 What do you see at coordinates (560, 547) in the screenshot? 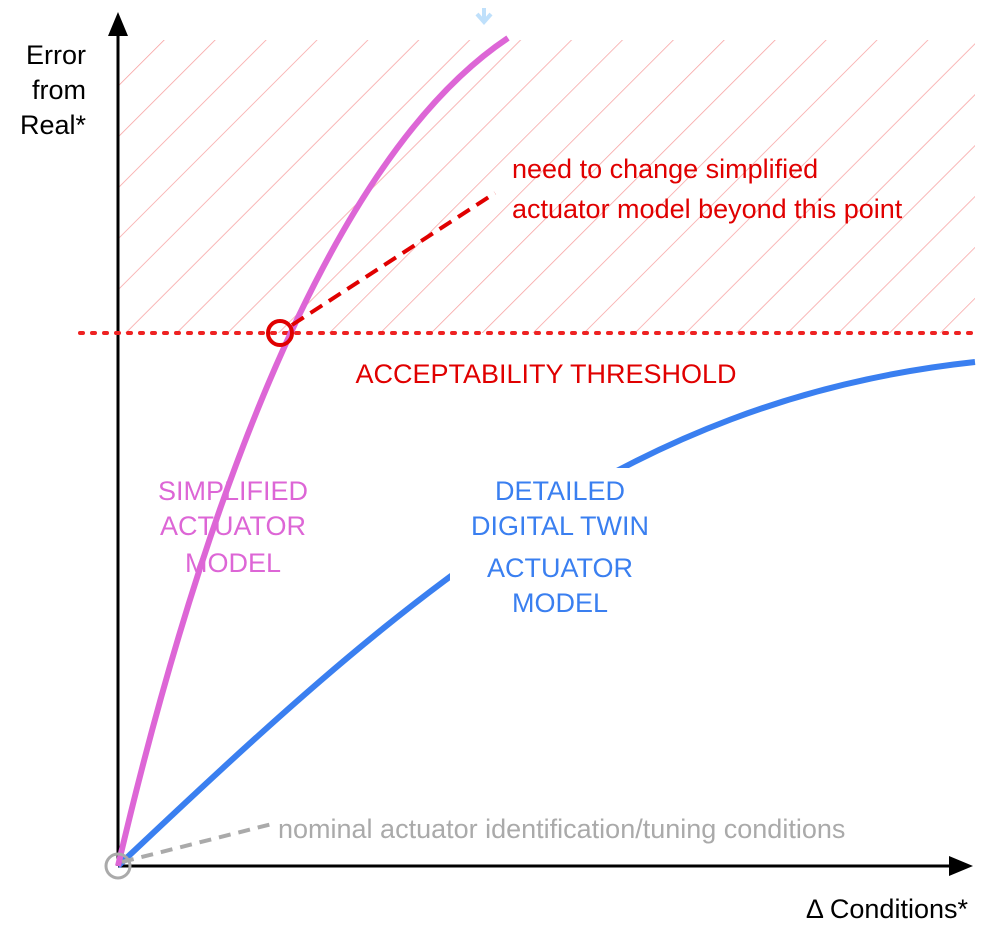
I see `detailed-label: DETAILED DIGITAL TWIN ACTUATOR MODEL` at bounding box center [560, 547].